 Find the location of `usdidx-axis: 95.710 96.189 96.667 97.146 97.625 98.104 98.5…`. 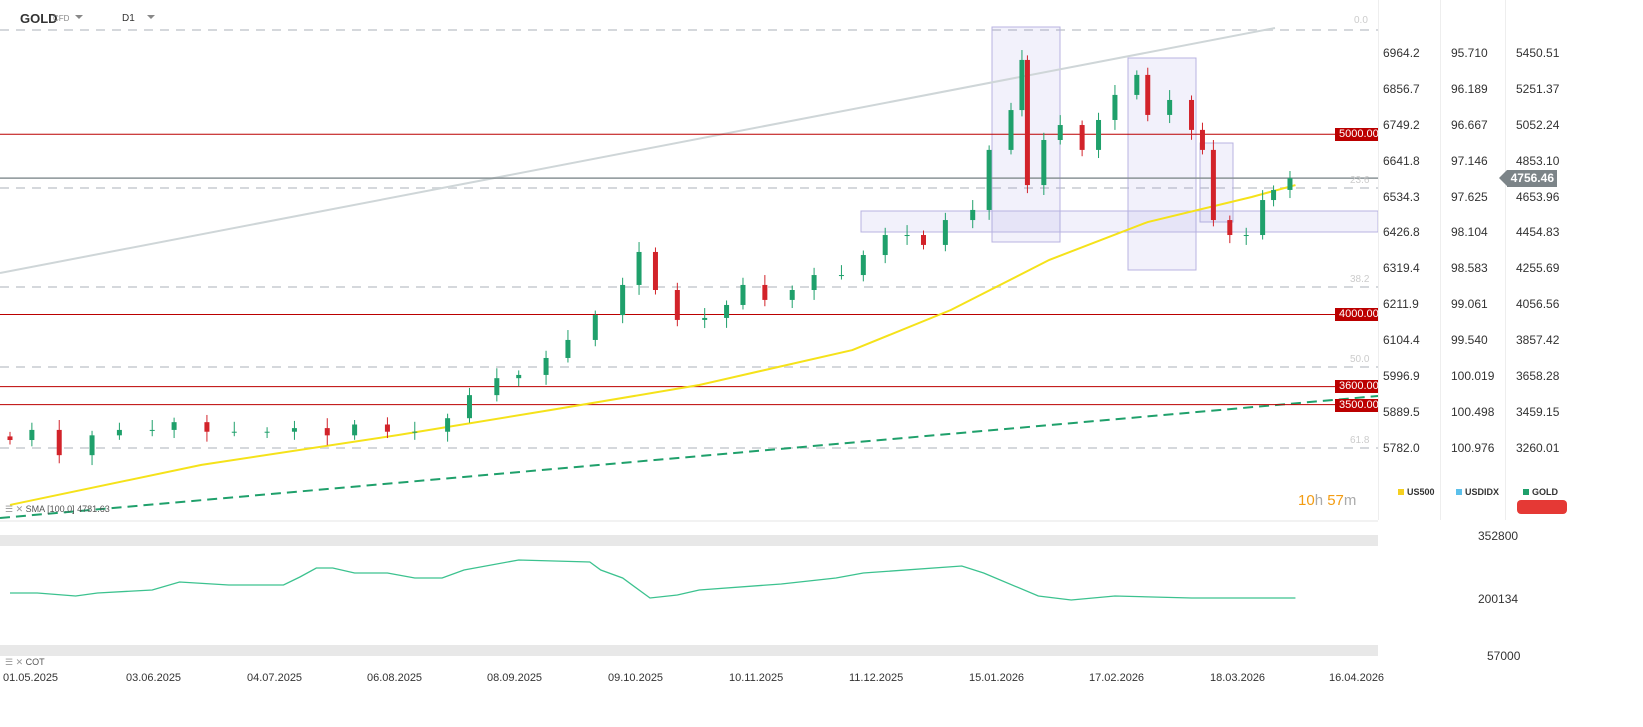

usdidx-axis: 95.710 96.189 96.667 97.146 97.625 98.104 98.5… is located at coordinates (1472, 260).